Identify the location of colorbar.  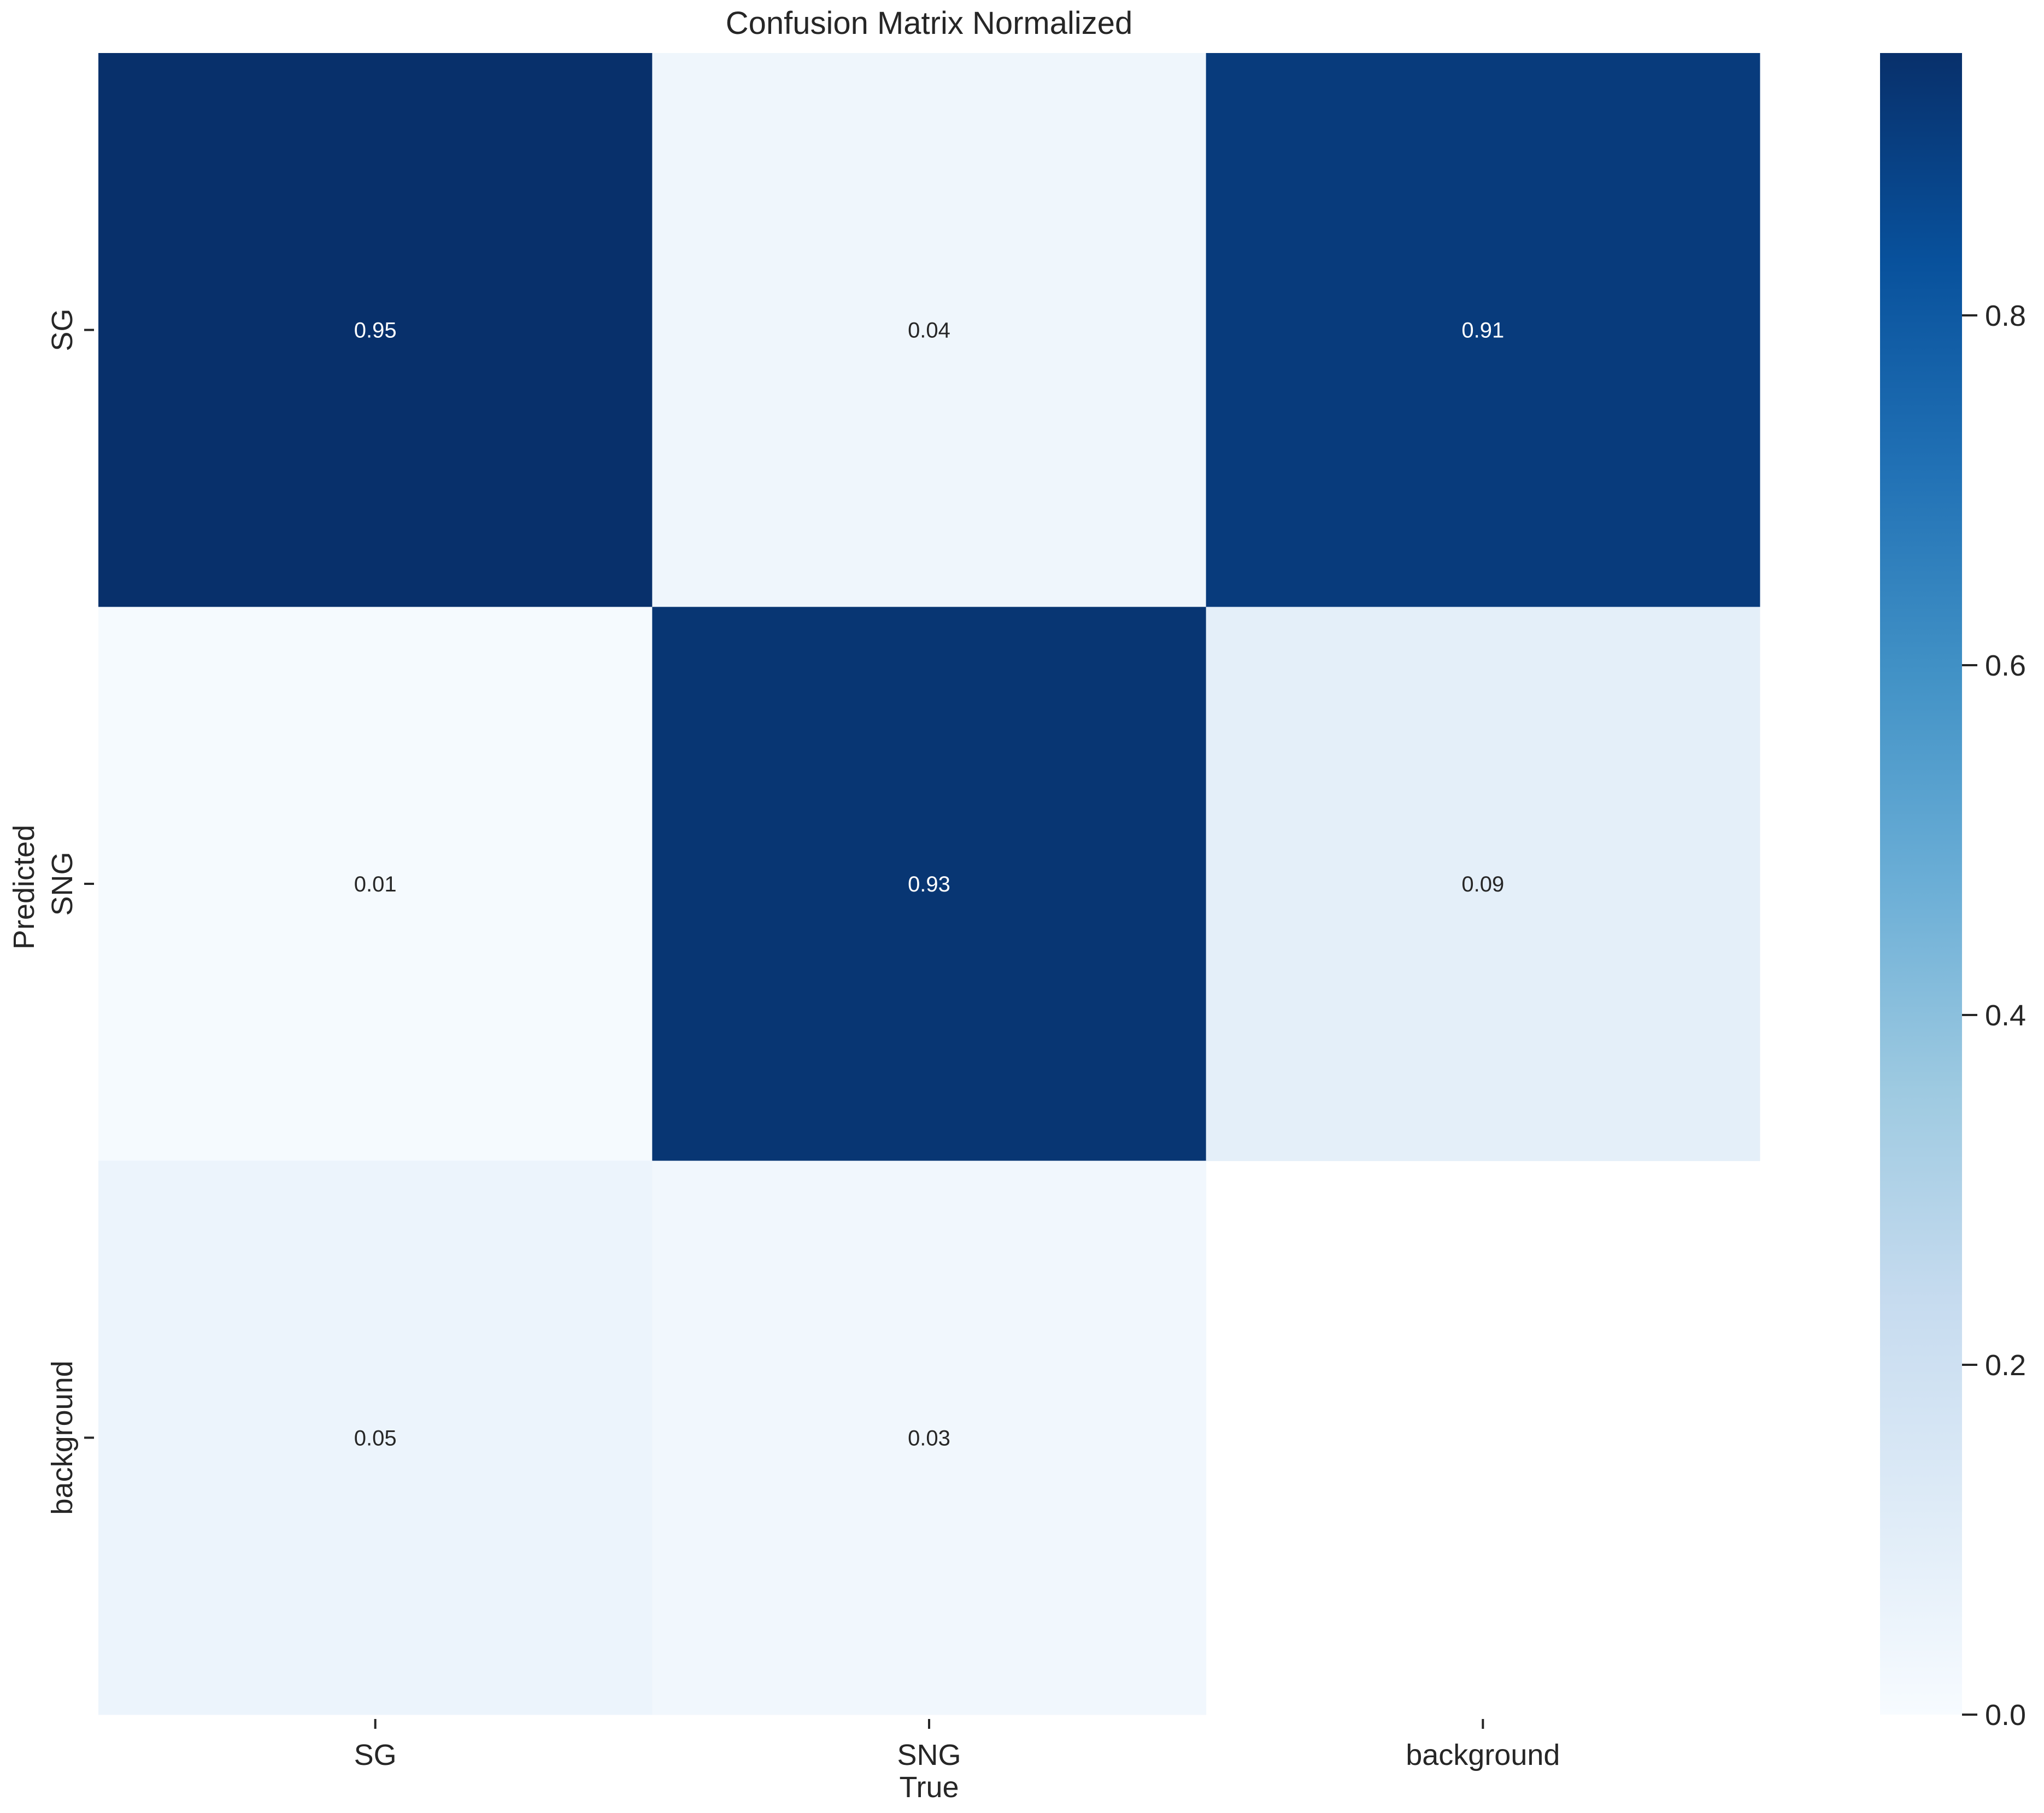
(1921, 884).